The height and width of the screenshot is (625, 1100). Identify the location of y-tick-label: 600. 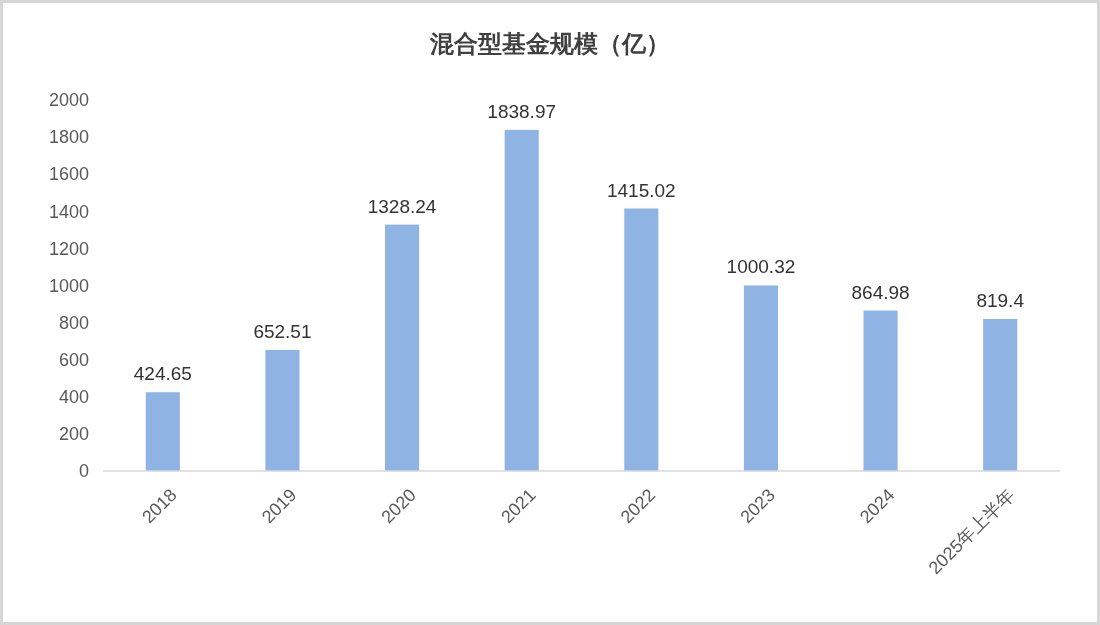
(73, 359).